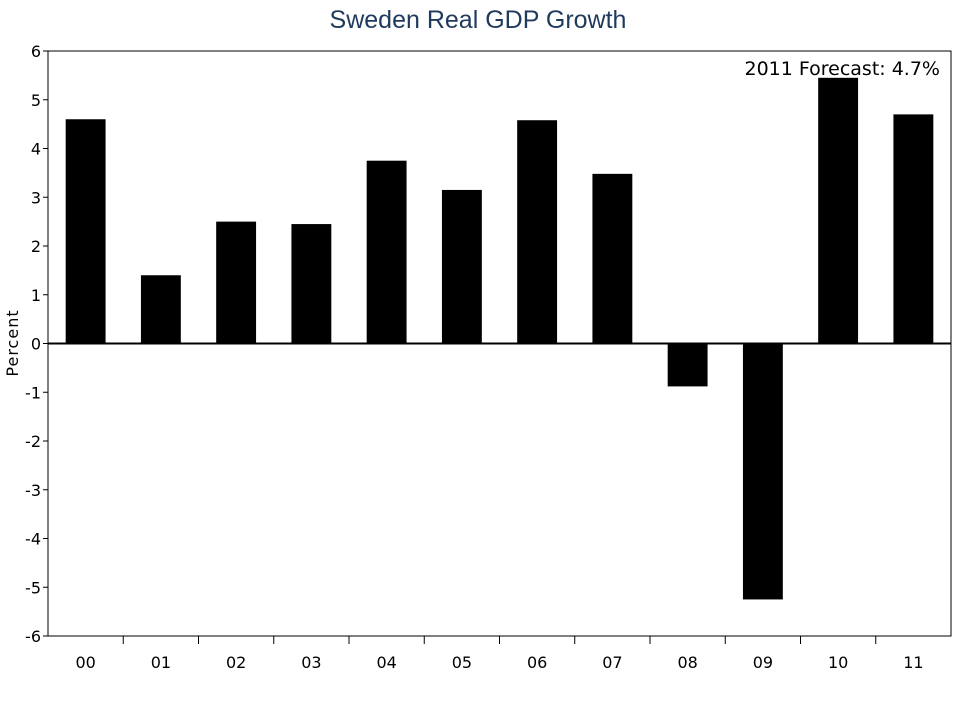 This screenshot has width=960, height=720. What do you see at coordinates (12, 342) in the screenshot?
I see `y-axis-title: Percent` at bounding box center [12, 342].